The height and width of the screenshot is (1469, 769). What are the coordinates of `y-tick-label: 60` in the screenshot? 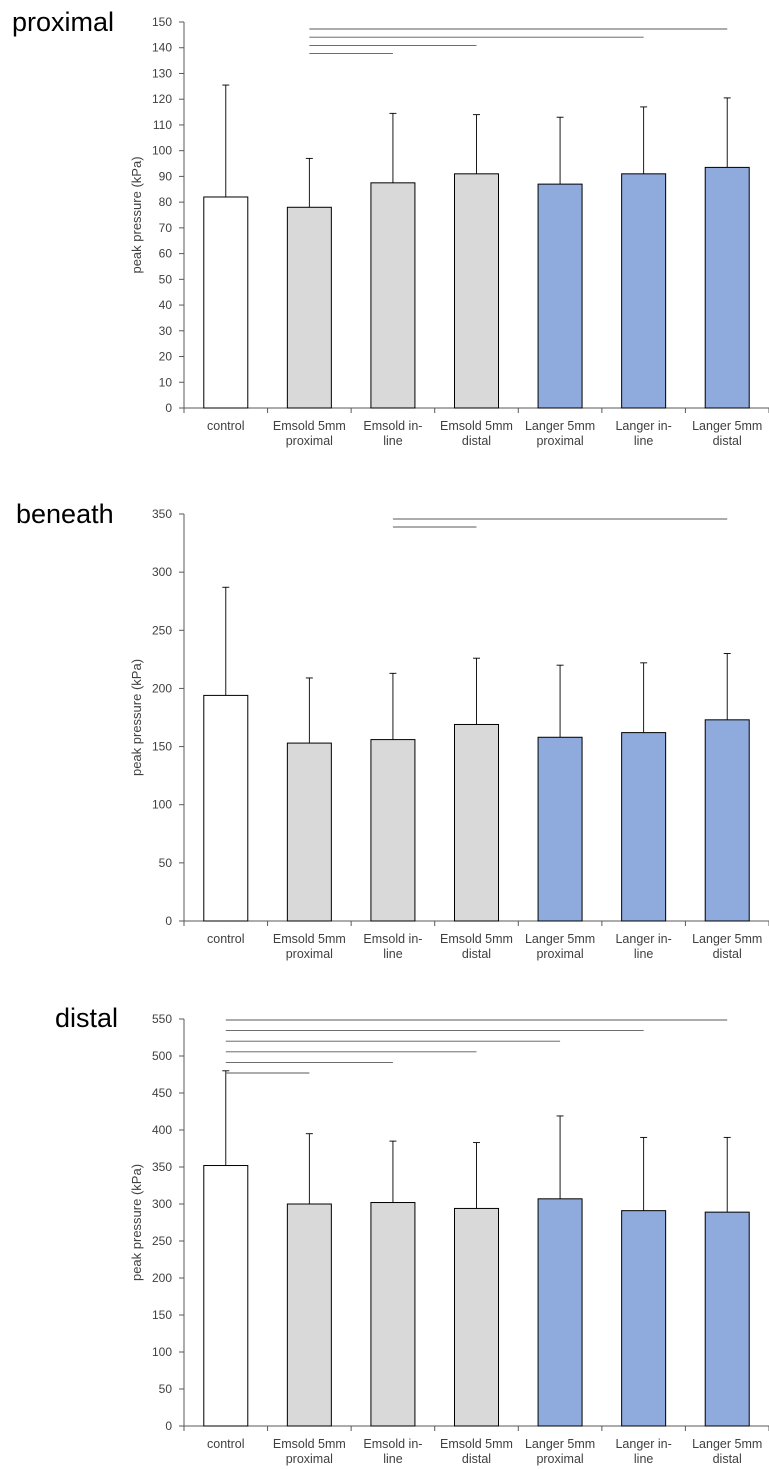 It's located at (166, 254).